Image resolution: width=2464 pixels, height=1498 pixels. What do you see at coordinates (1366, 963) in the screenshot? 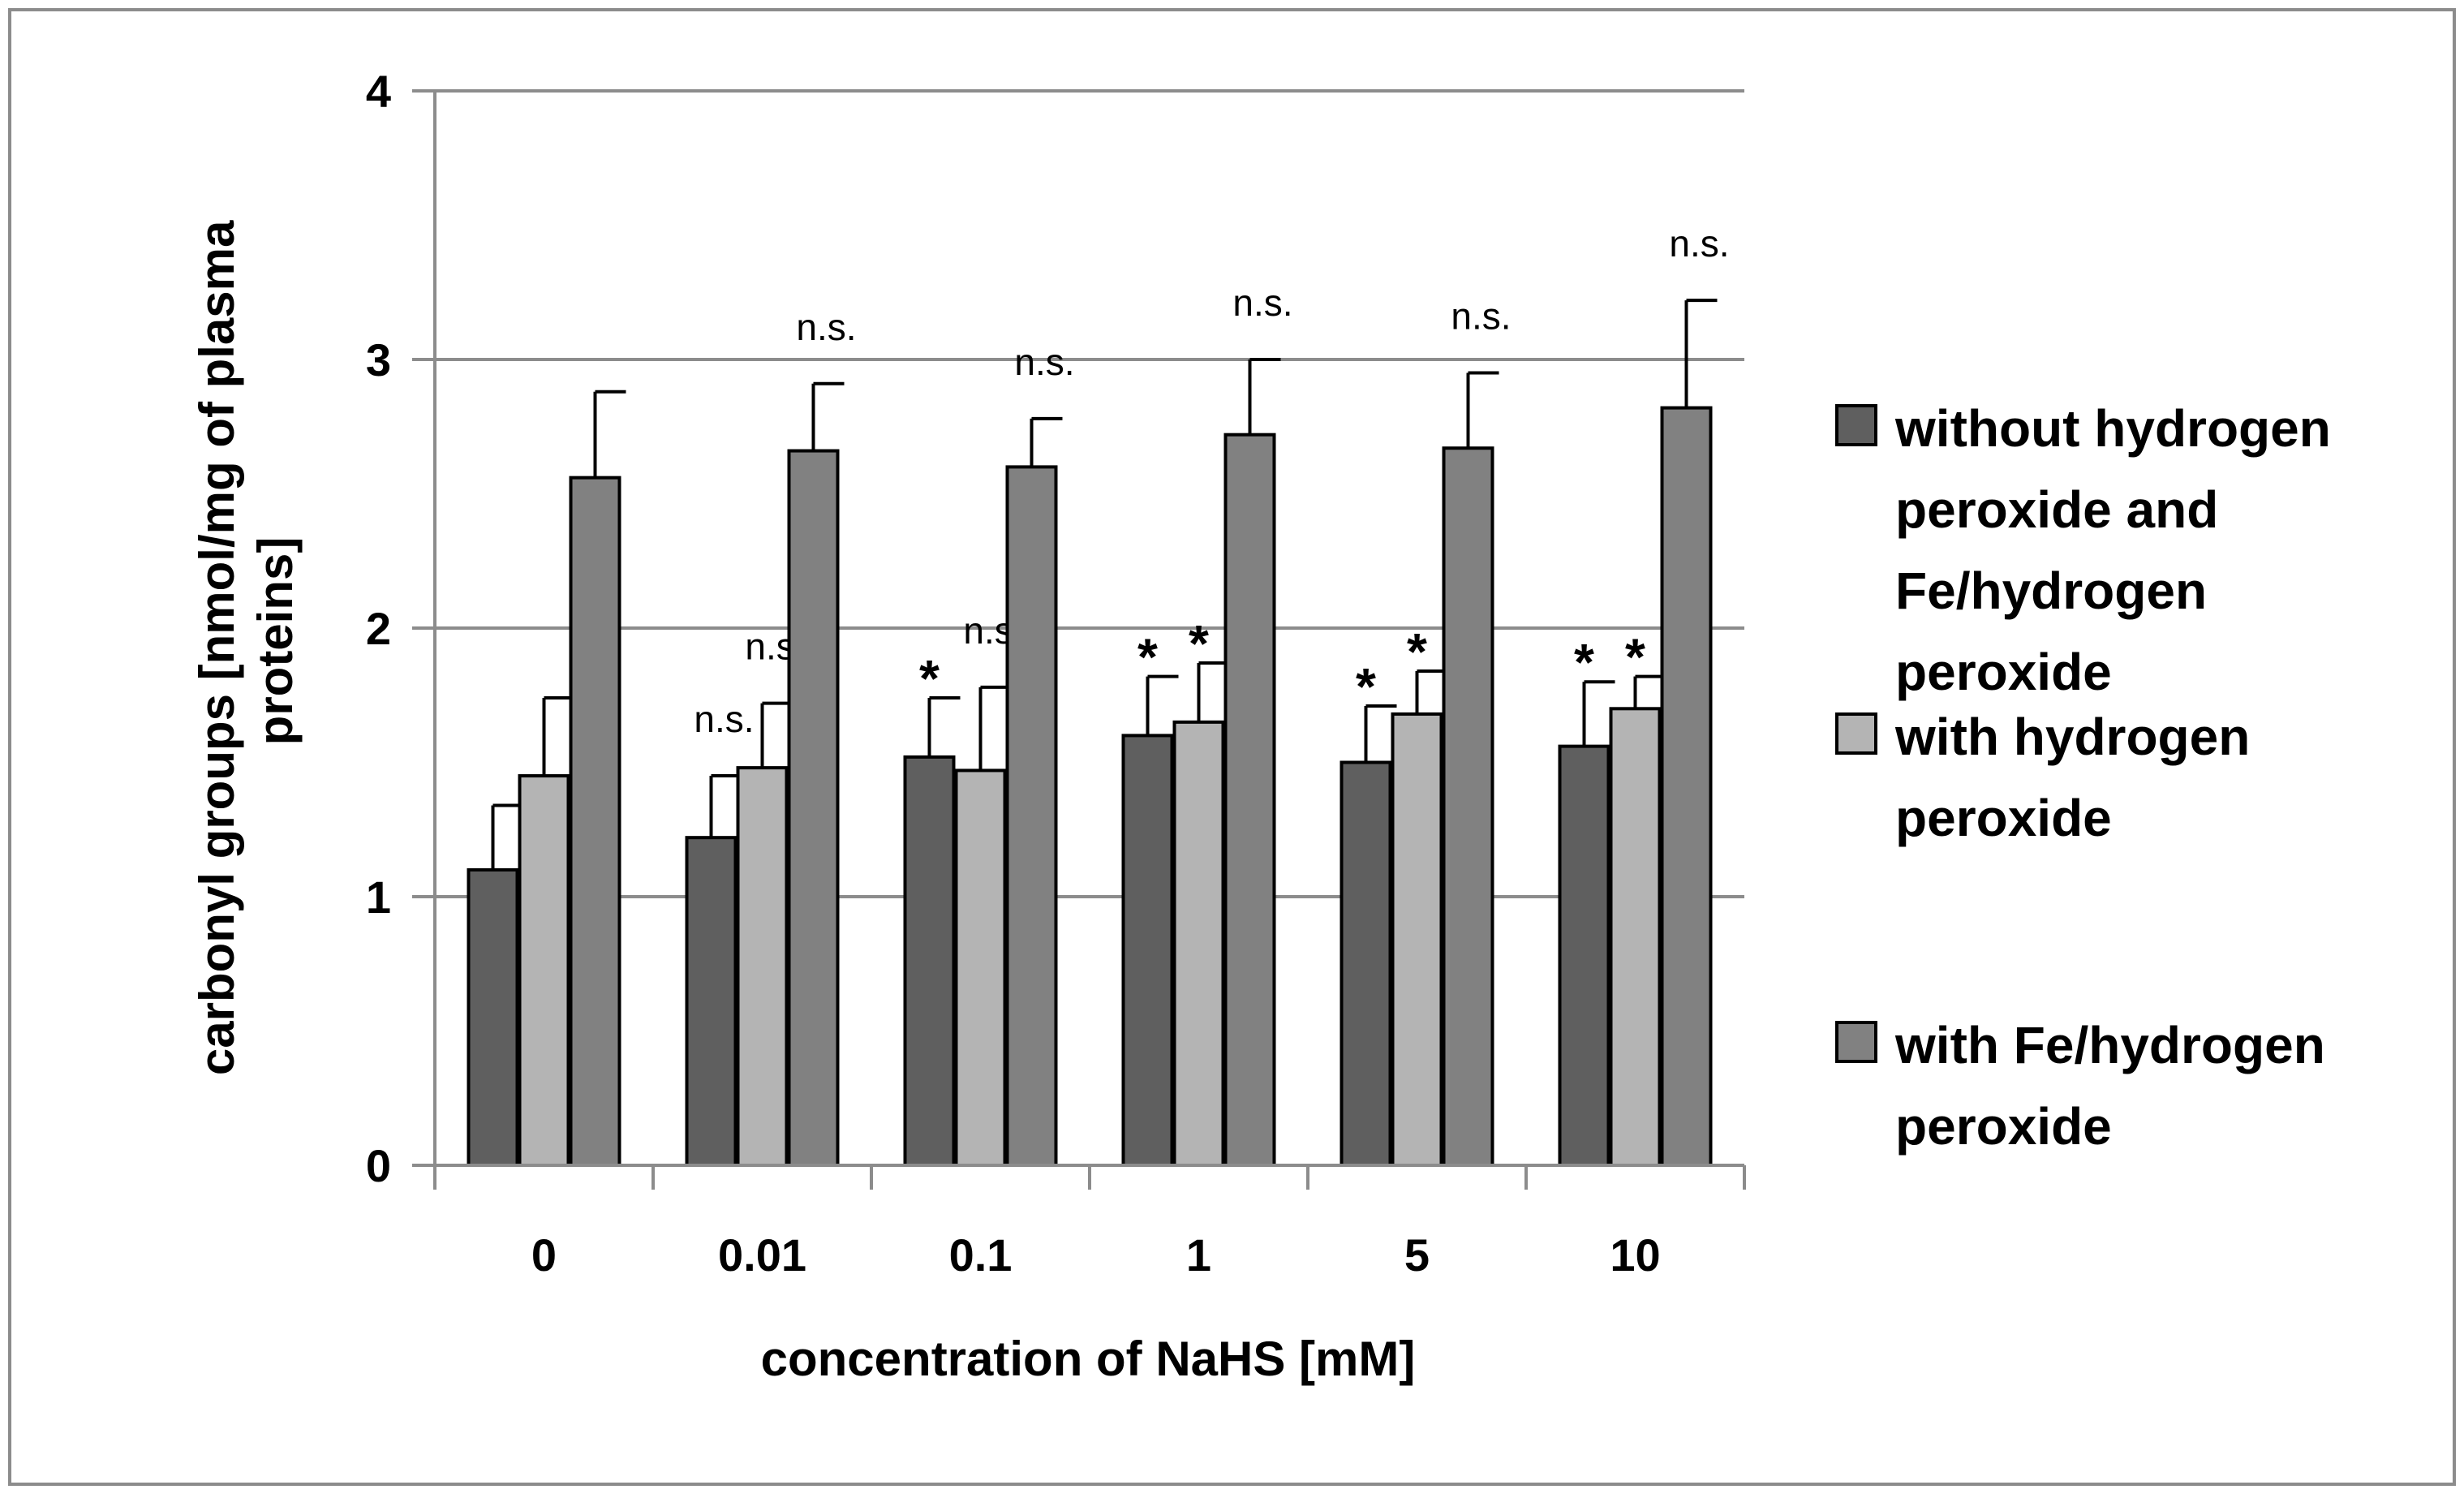
I see `bar-s0-c4` at bounding box center [1366, 963].